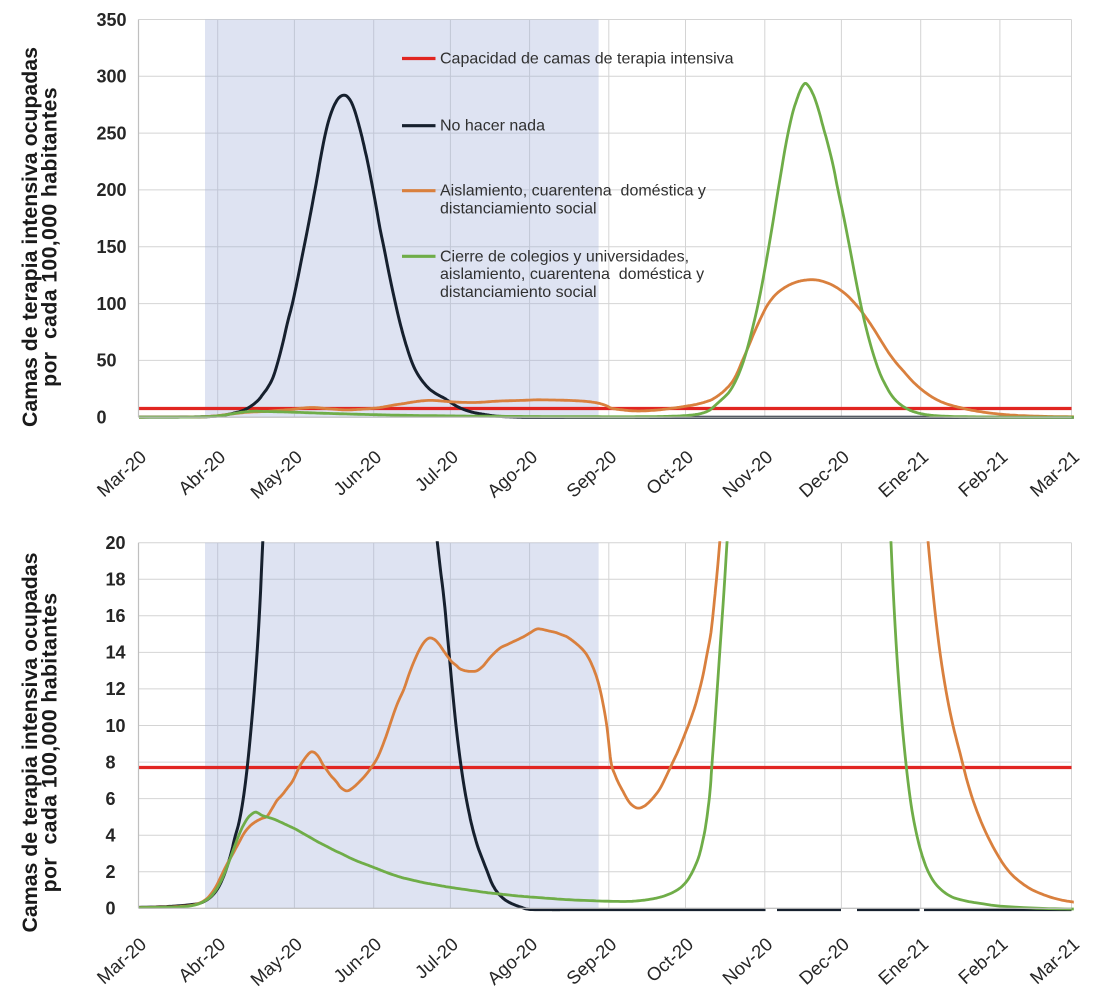 This screenshot has width=1100, height=1006. Describe the element at coordinates (587, 59) in the screenshot. I see `svg-text:Capacidad de camas de terapia: Capacidad de camas de terapia intensiva` at that location.